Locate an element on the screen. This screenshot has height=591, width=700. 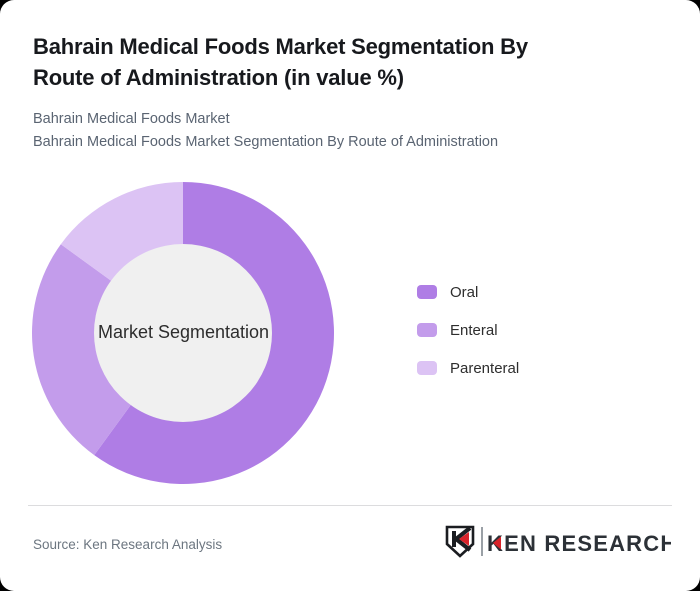
shield-k-icon is located at coordinates (460, 541).